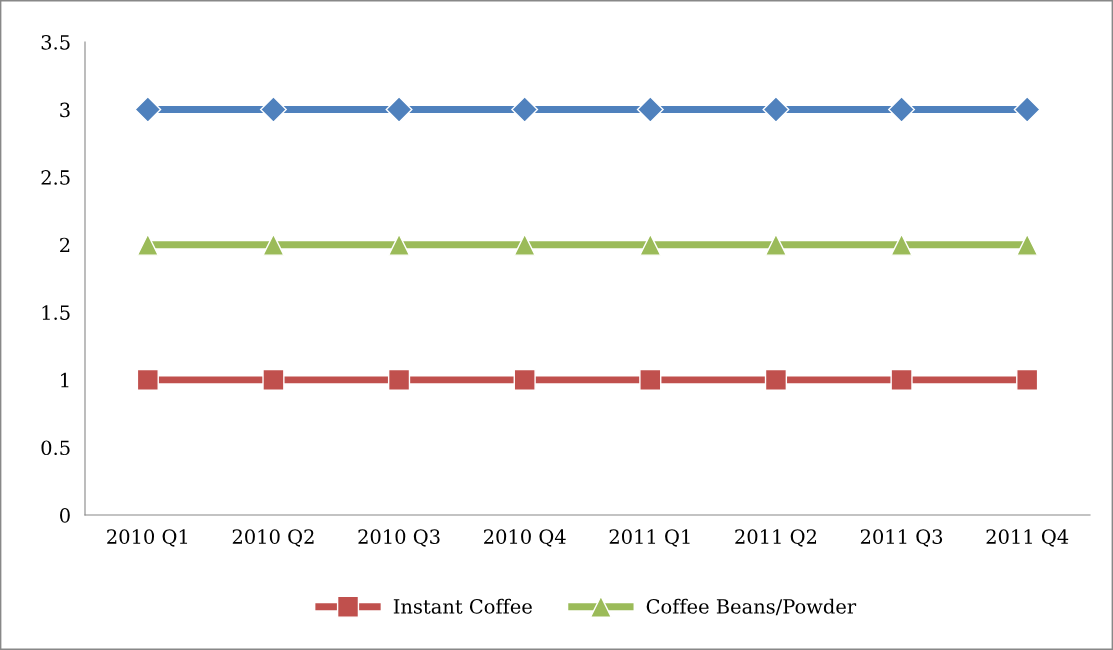 This screenshot has height=650, width=1113. What do you see at coordinates (273, 538) in the screenshot?
I see `x-tick-label: 2010 Q2` at bounding box center [273, 538].